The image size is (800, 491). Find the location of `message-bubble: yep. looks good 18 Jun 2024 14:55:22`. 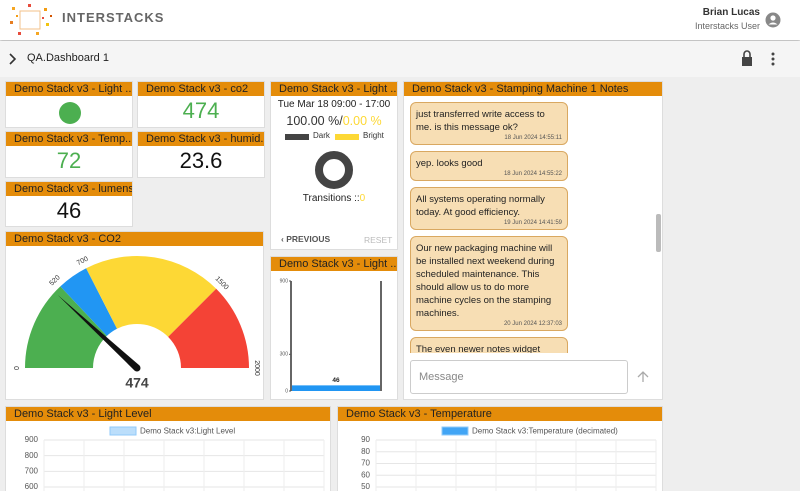

message-bubble: yep. looks good 18 Jun 2024 14:55:22 is located at coordinates (489, 166).